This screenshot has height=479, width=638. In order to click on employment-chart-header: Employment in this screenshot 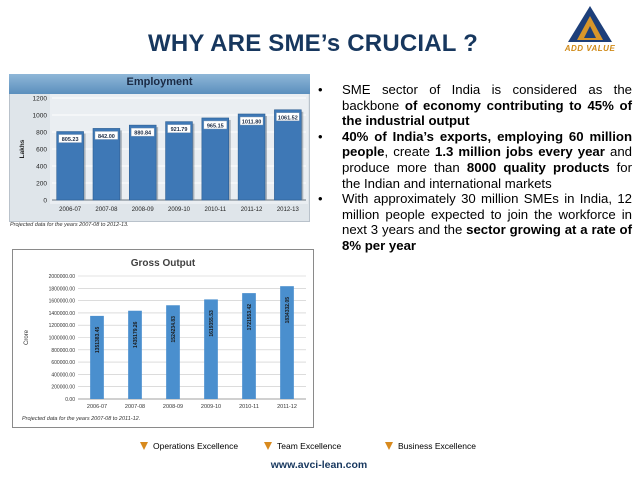, I will do `click(159, 84)`.